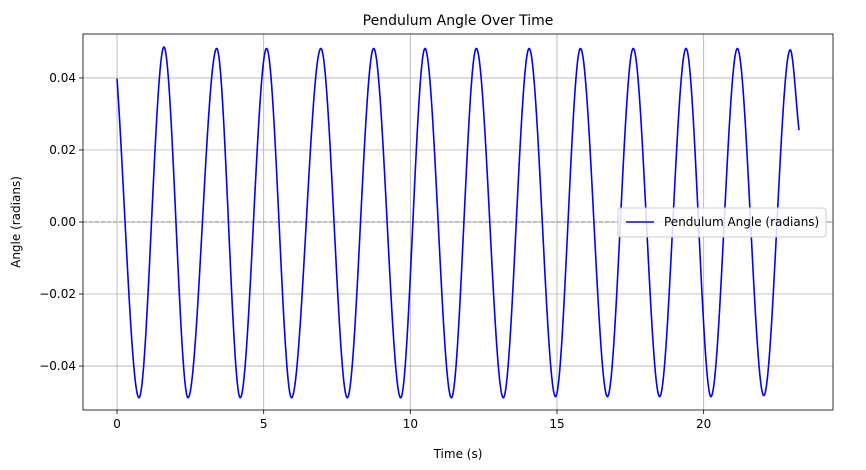 This screenshot has width=866, height=470. I want to click on y-tick-label: −0.02, so click(57, 294).